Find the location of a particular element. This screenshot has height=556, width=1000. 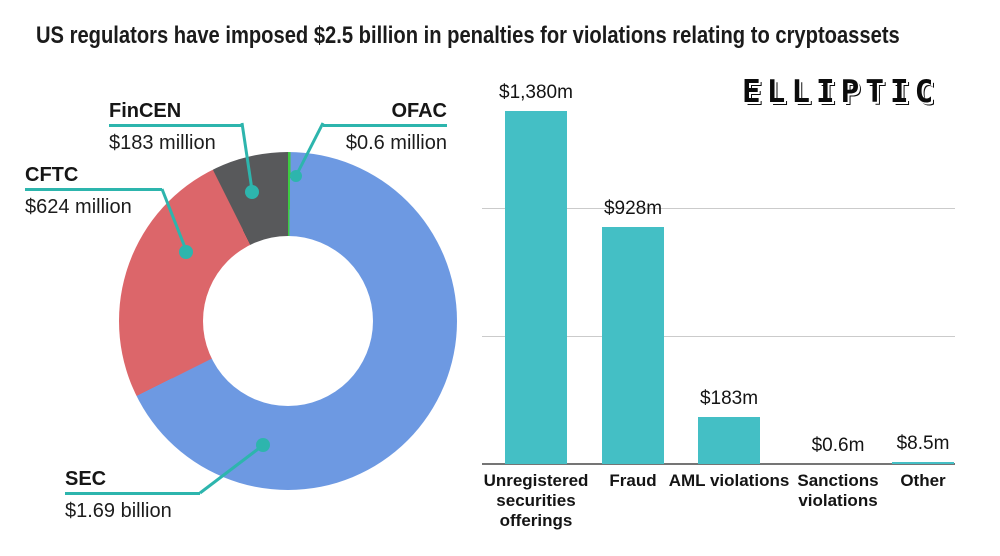

cftc-value: $624 million is located at coordinates (78, 207).